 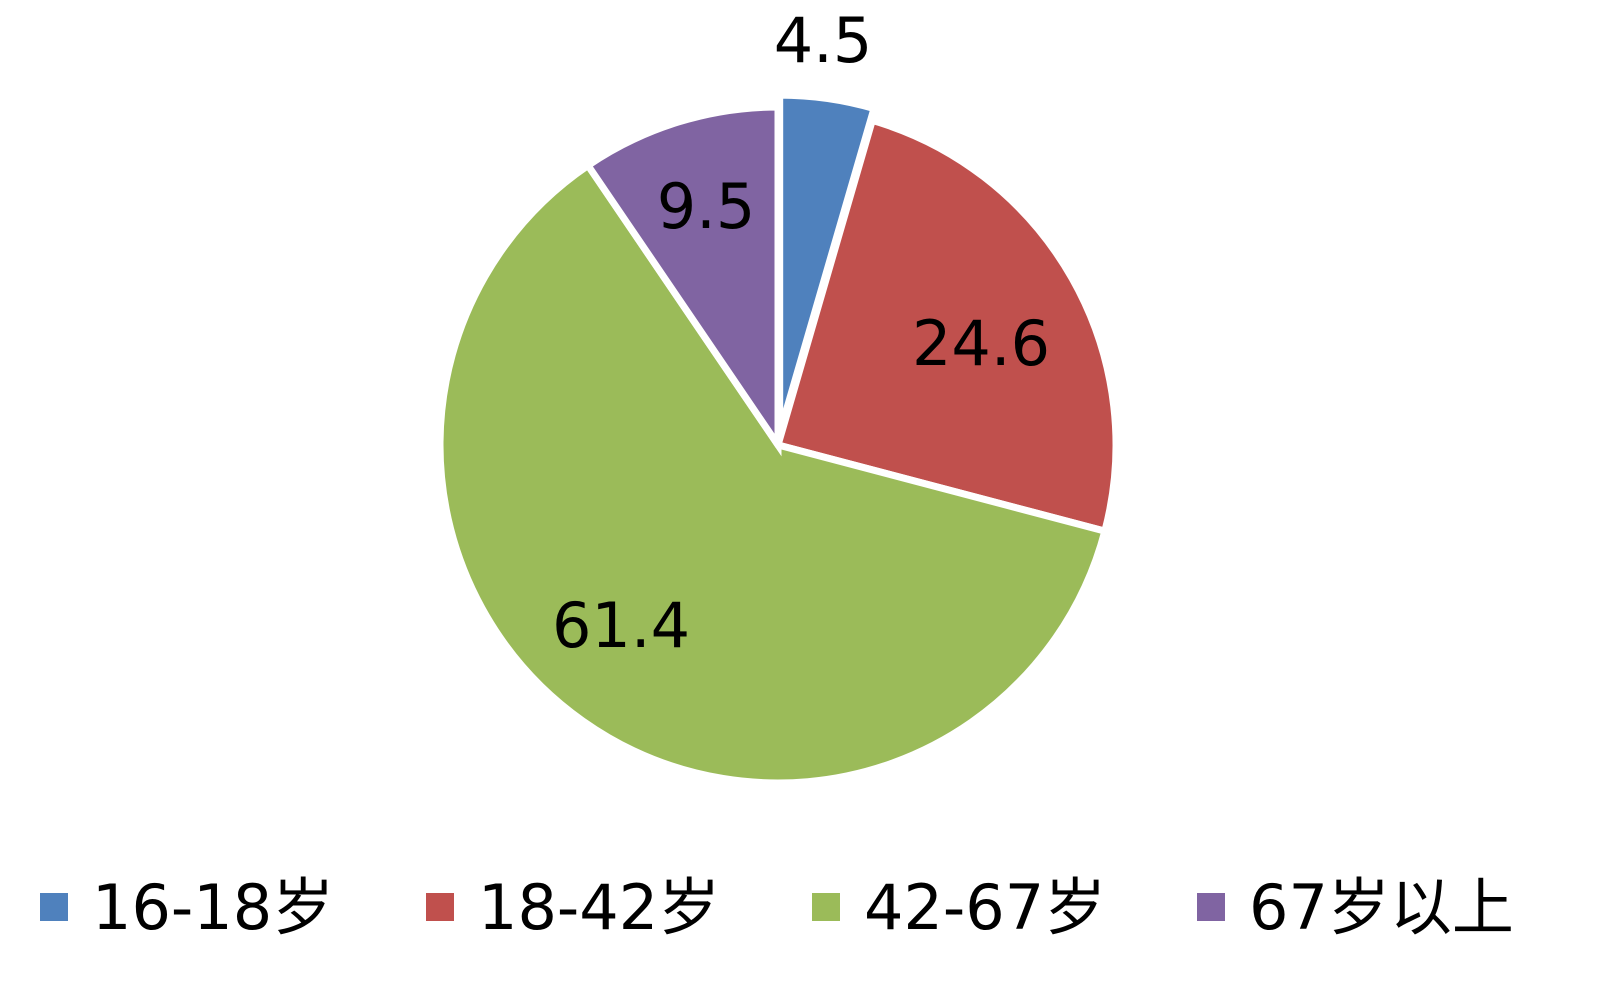 What do you see at coordinates (985, 907) in the screenshot?
I see `legend-label-3: 42-67岁` at bounding box center [985, 907].